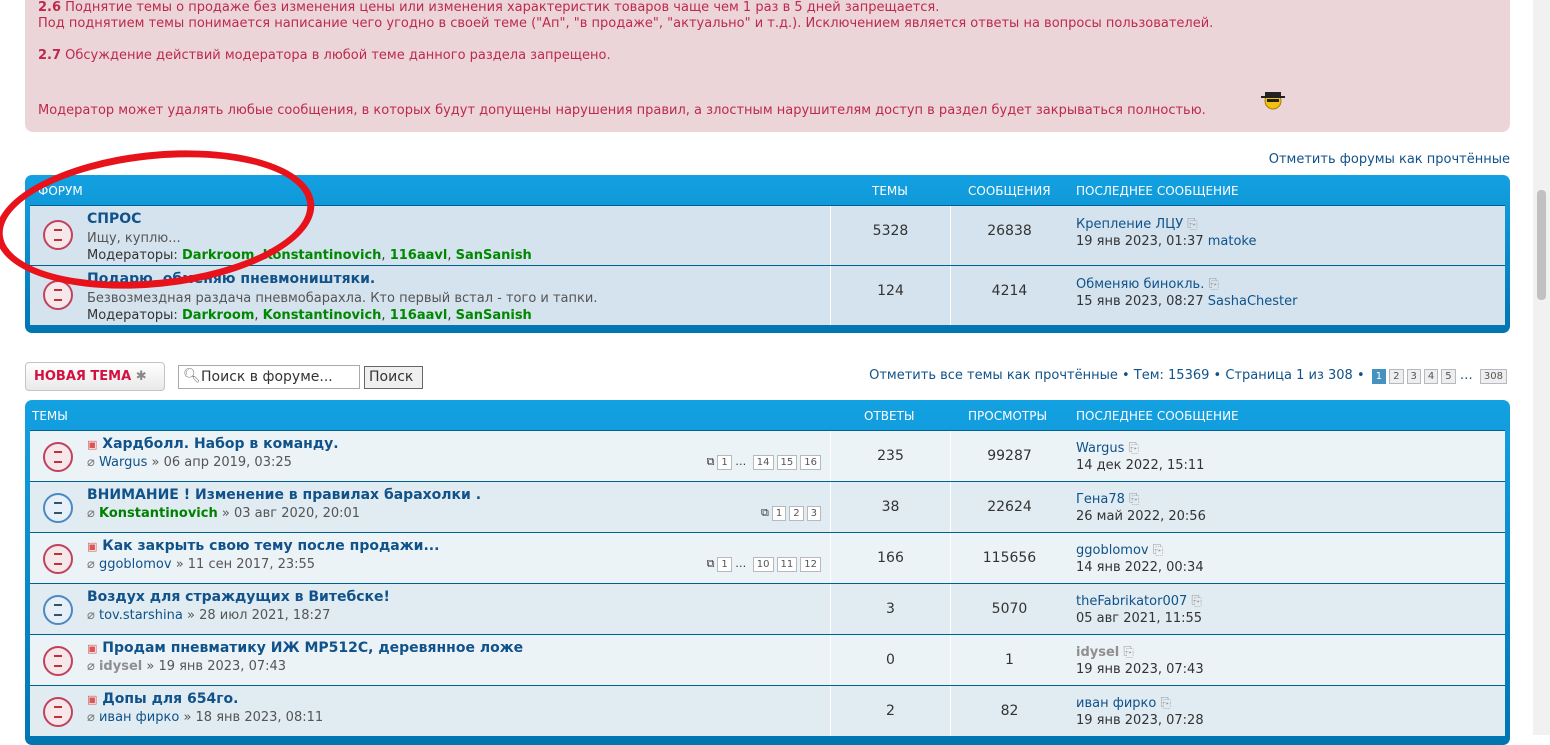 Image resolution: width=1550 pixels, height=745 pixels. I want to click on topic-title-link: Допы для 654го., so click(170, 699).